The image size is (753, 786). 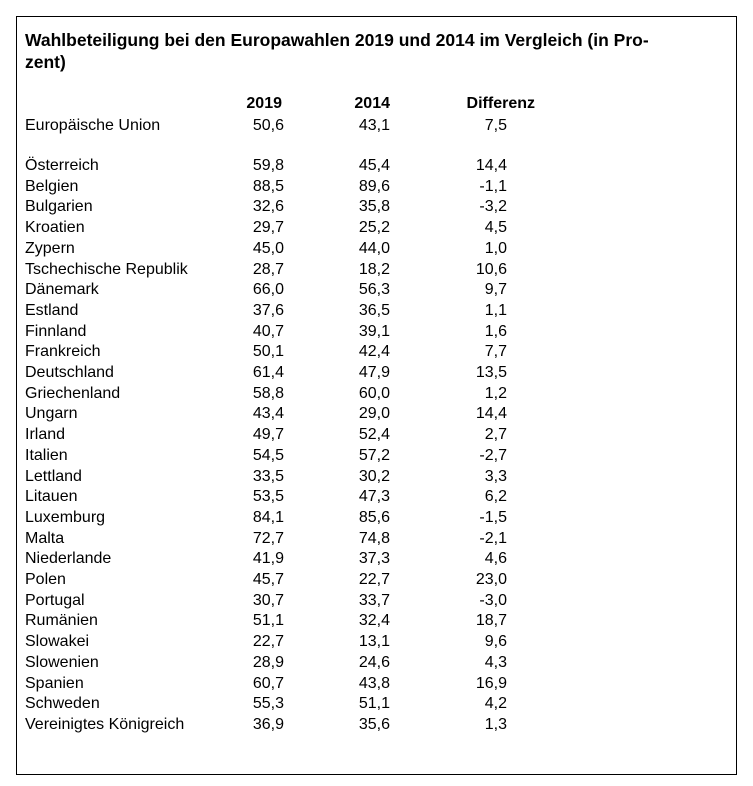 I want to click on cell: 30,2, so click(x=374, y=476).